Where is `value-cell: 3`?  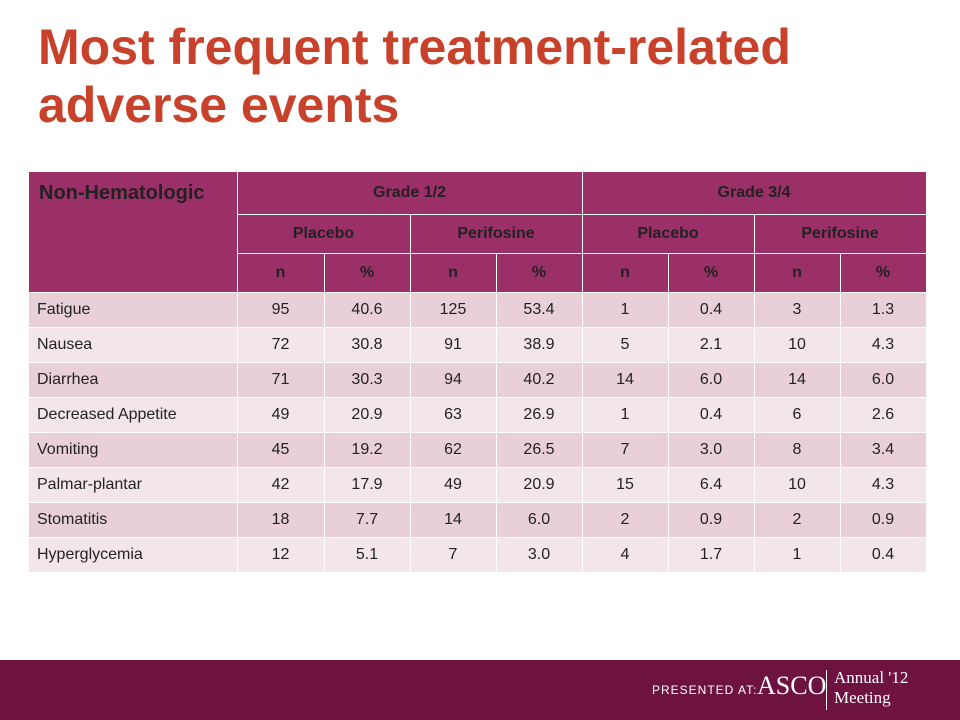 value-cell: 3 is located at coordinates (797, 310).